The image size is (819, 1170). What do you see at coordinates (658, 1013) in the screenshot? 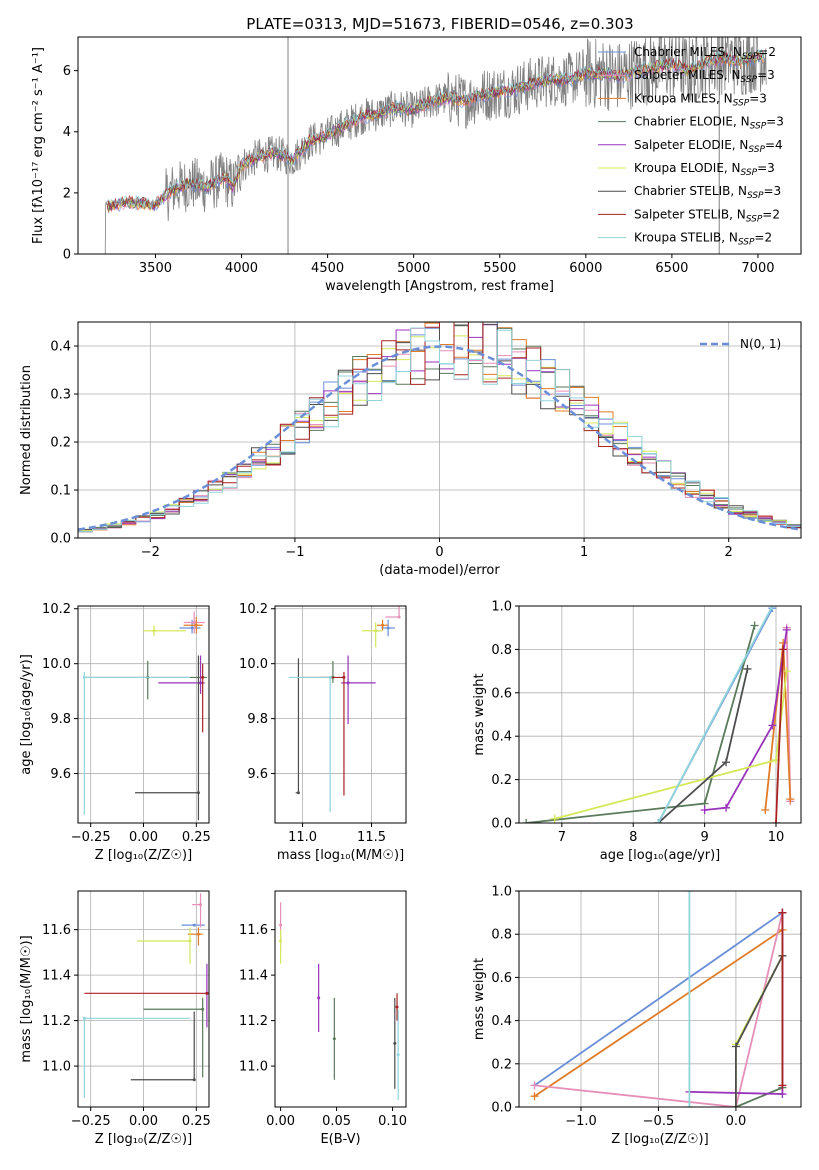
I see `series-orange` at bounding box center [658, 1013].